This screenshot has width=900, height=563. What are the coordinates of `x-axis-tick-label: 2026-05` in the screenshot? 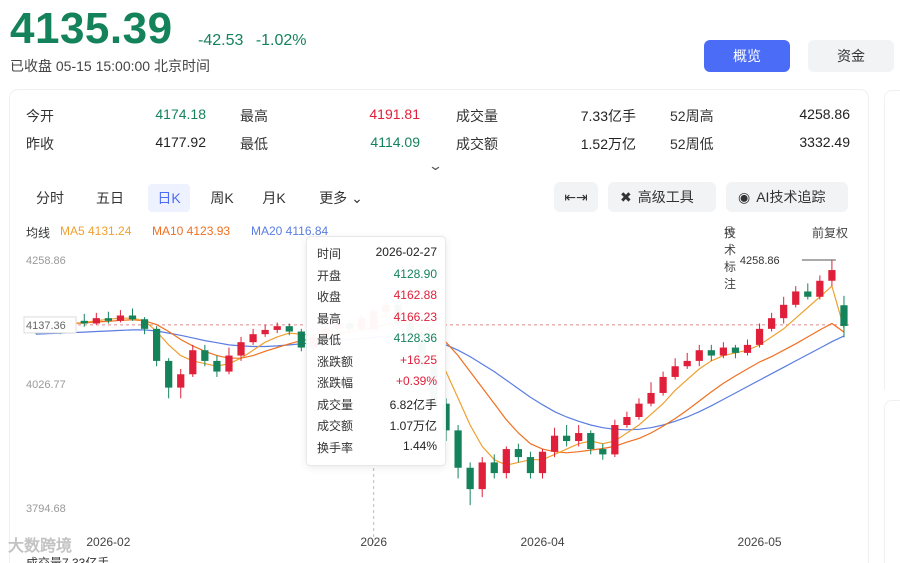 It's located at (760, 542).